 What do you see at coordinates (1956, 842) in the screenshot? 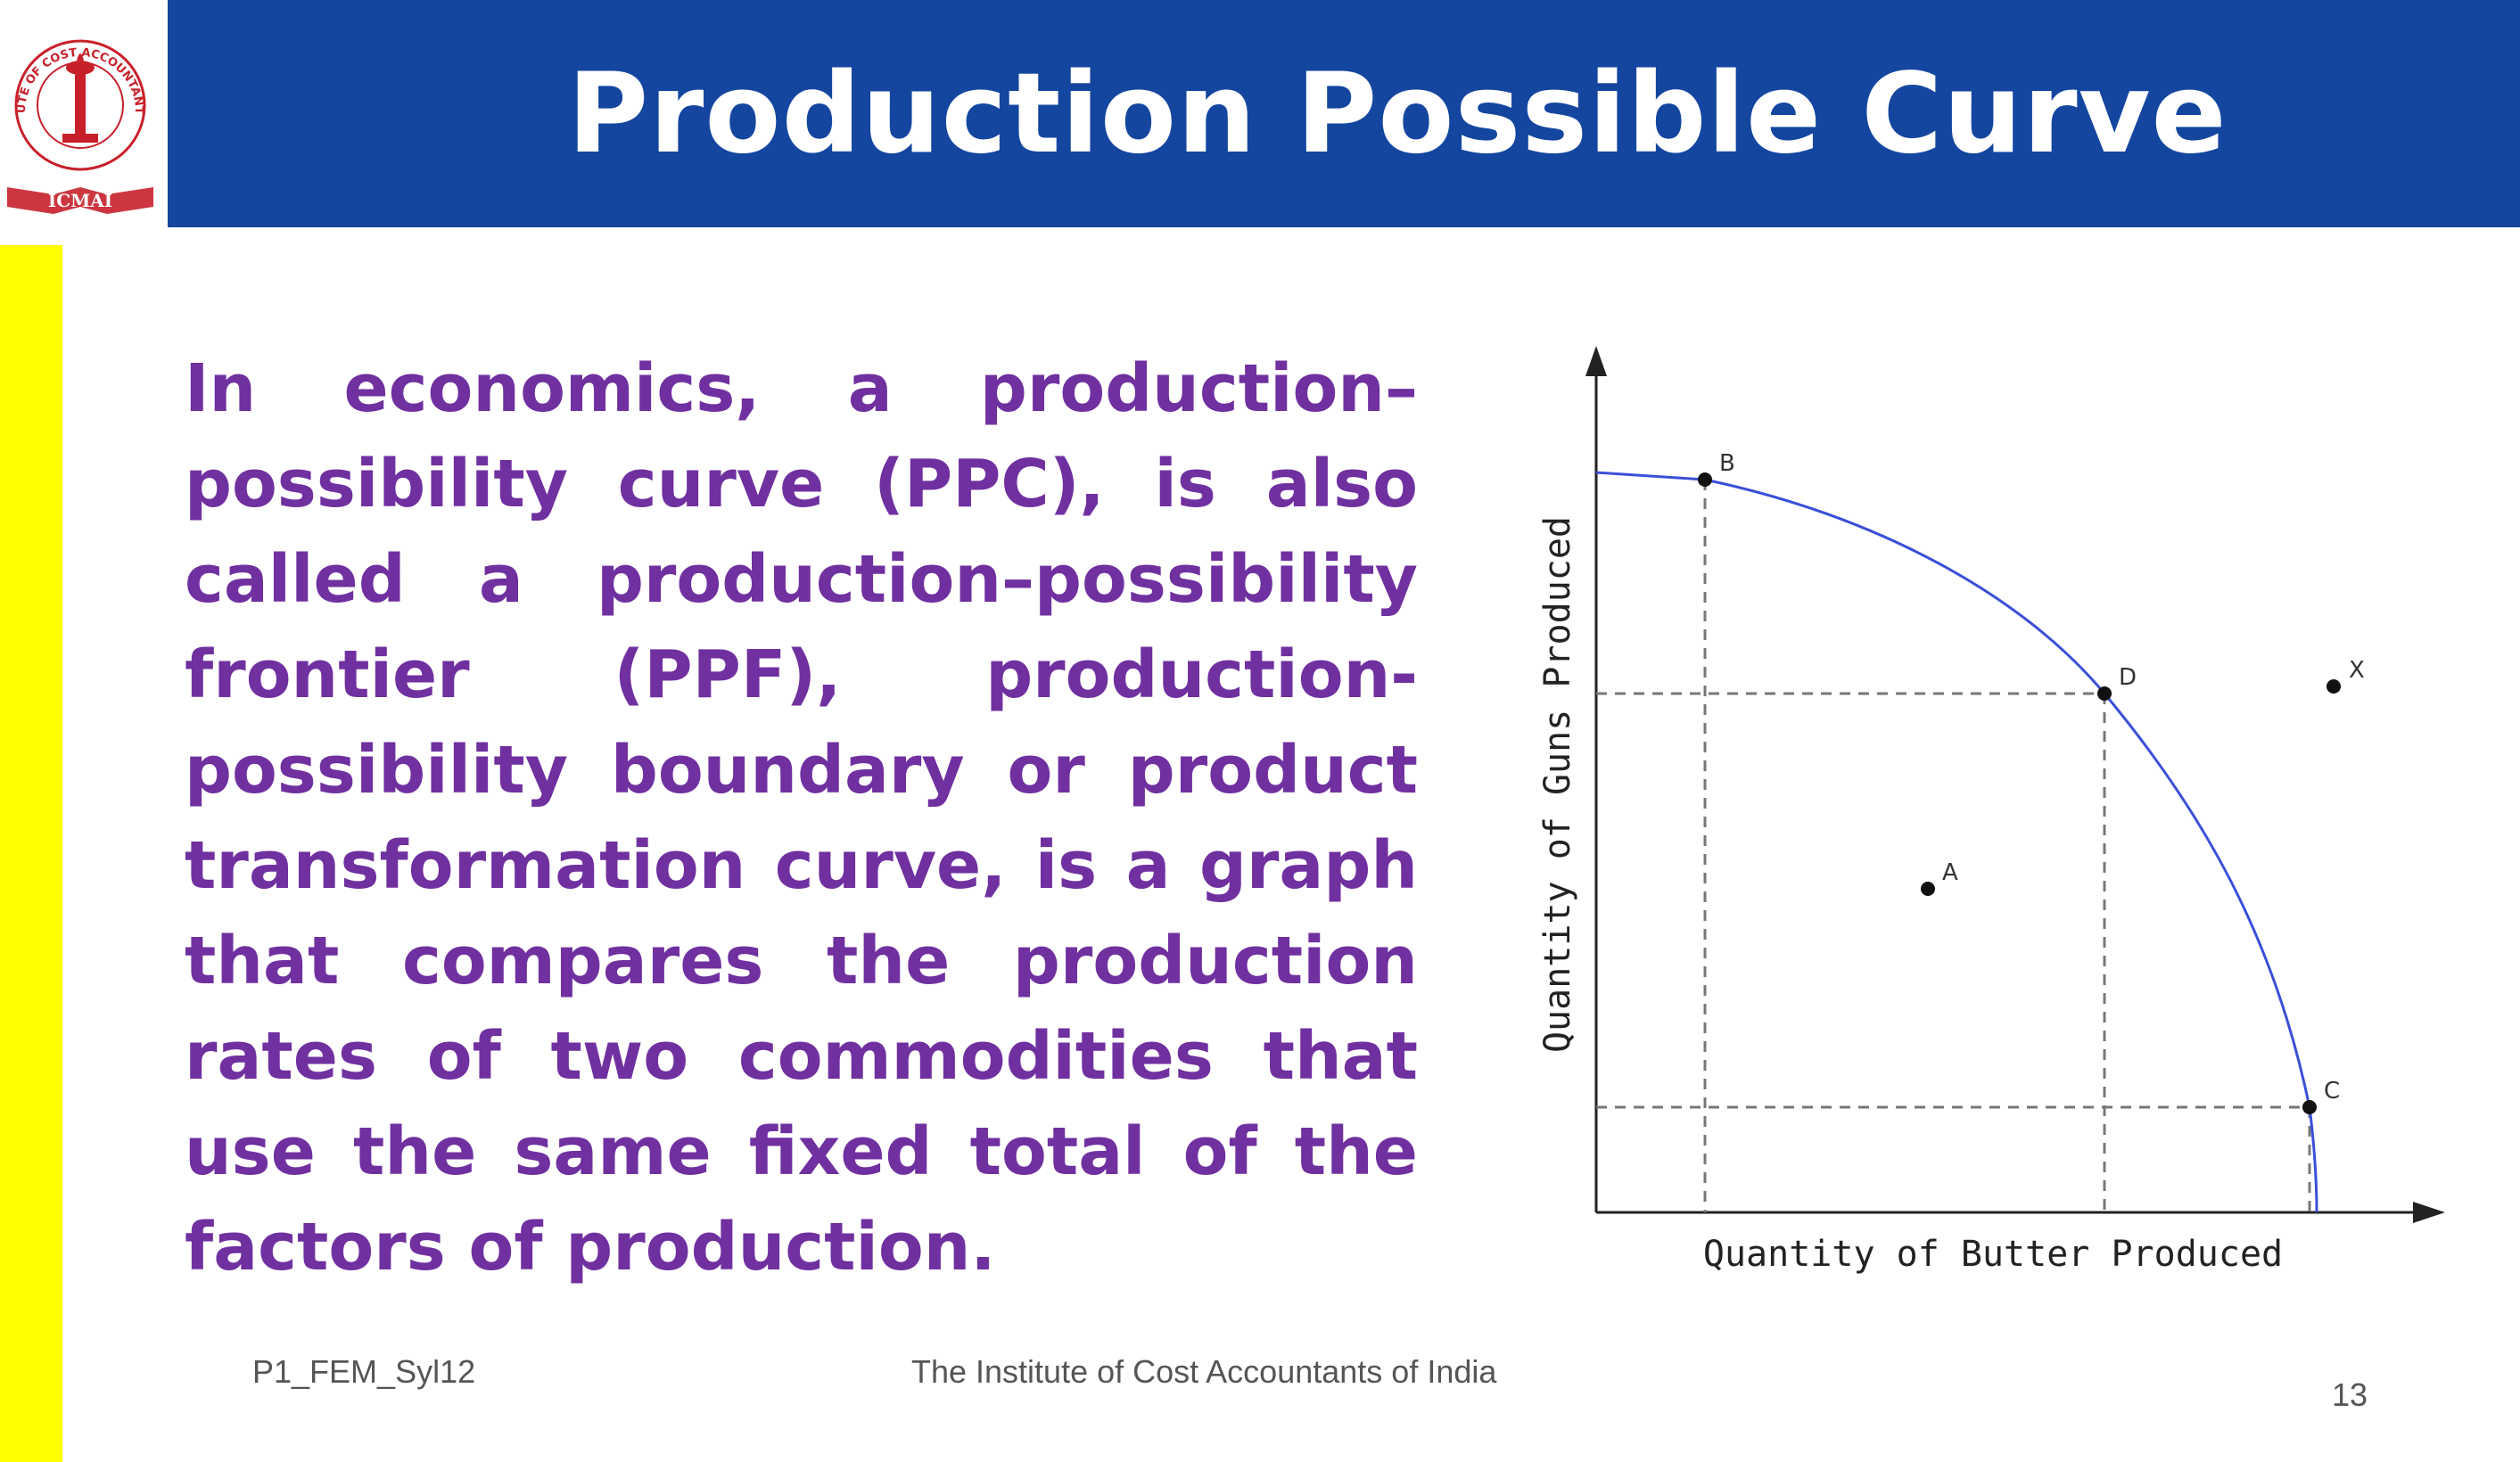
I see `ppc-curve` at bounding box center [1956, 842].